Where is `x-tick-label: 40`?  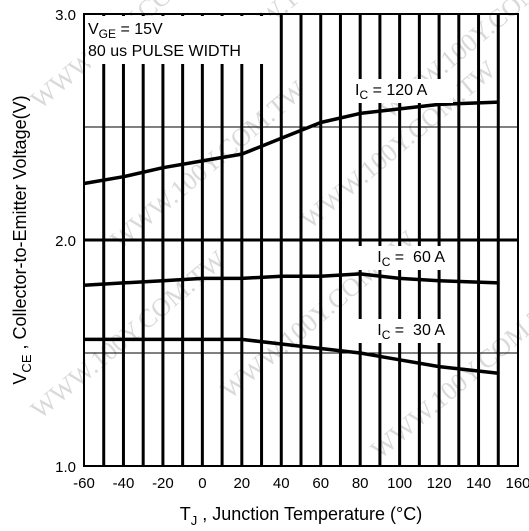 x-tick-label: 40 is located at coordinates (281, 483).